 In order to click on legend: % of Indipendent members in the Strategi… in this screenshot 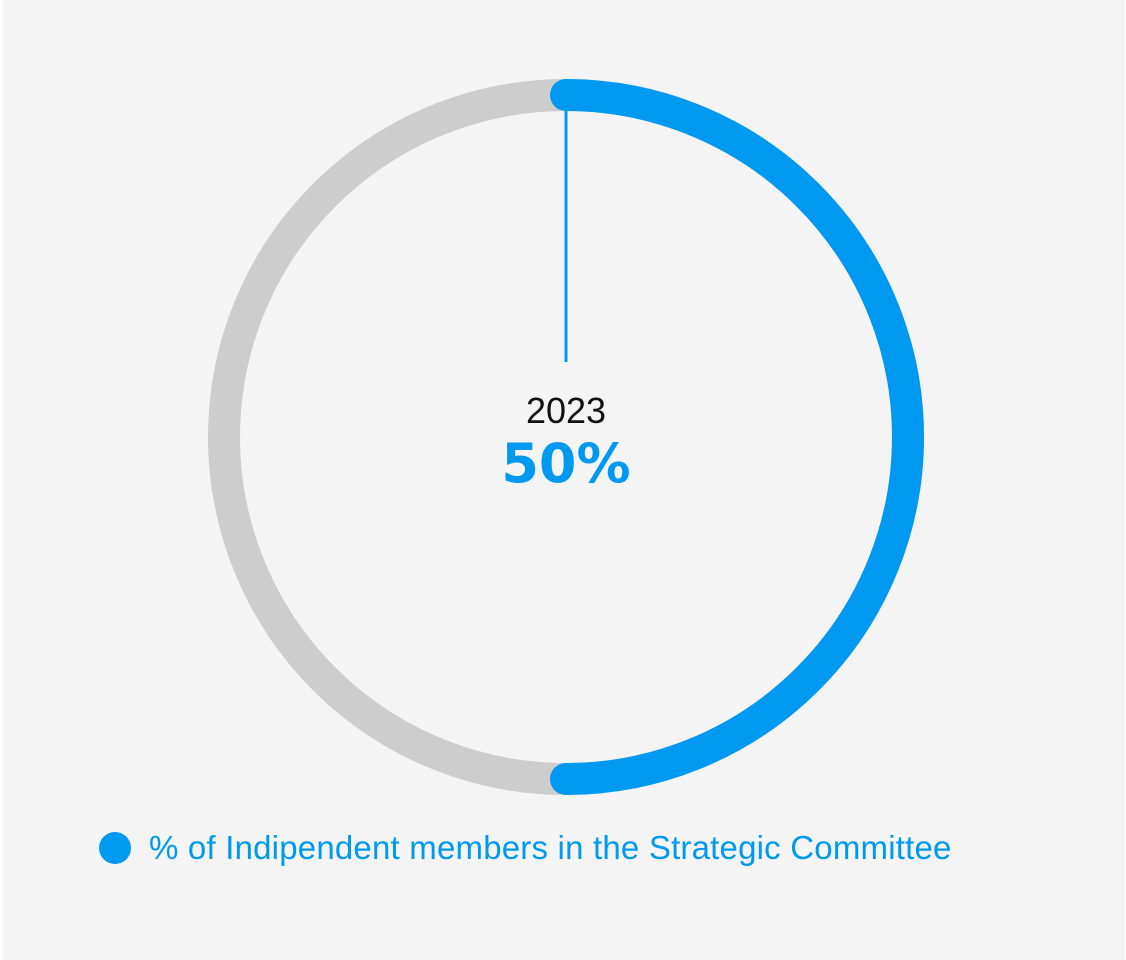, I will do `click(525, 848)`.